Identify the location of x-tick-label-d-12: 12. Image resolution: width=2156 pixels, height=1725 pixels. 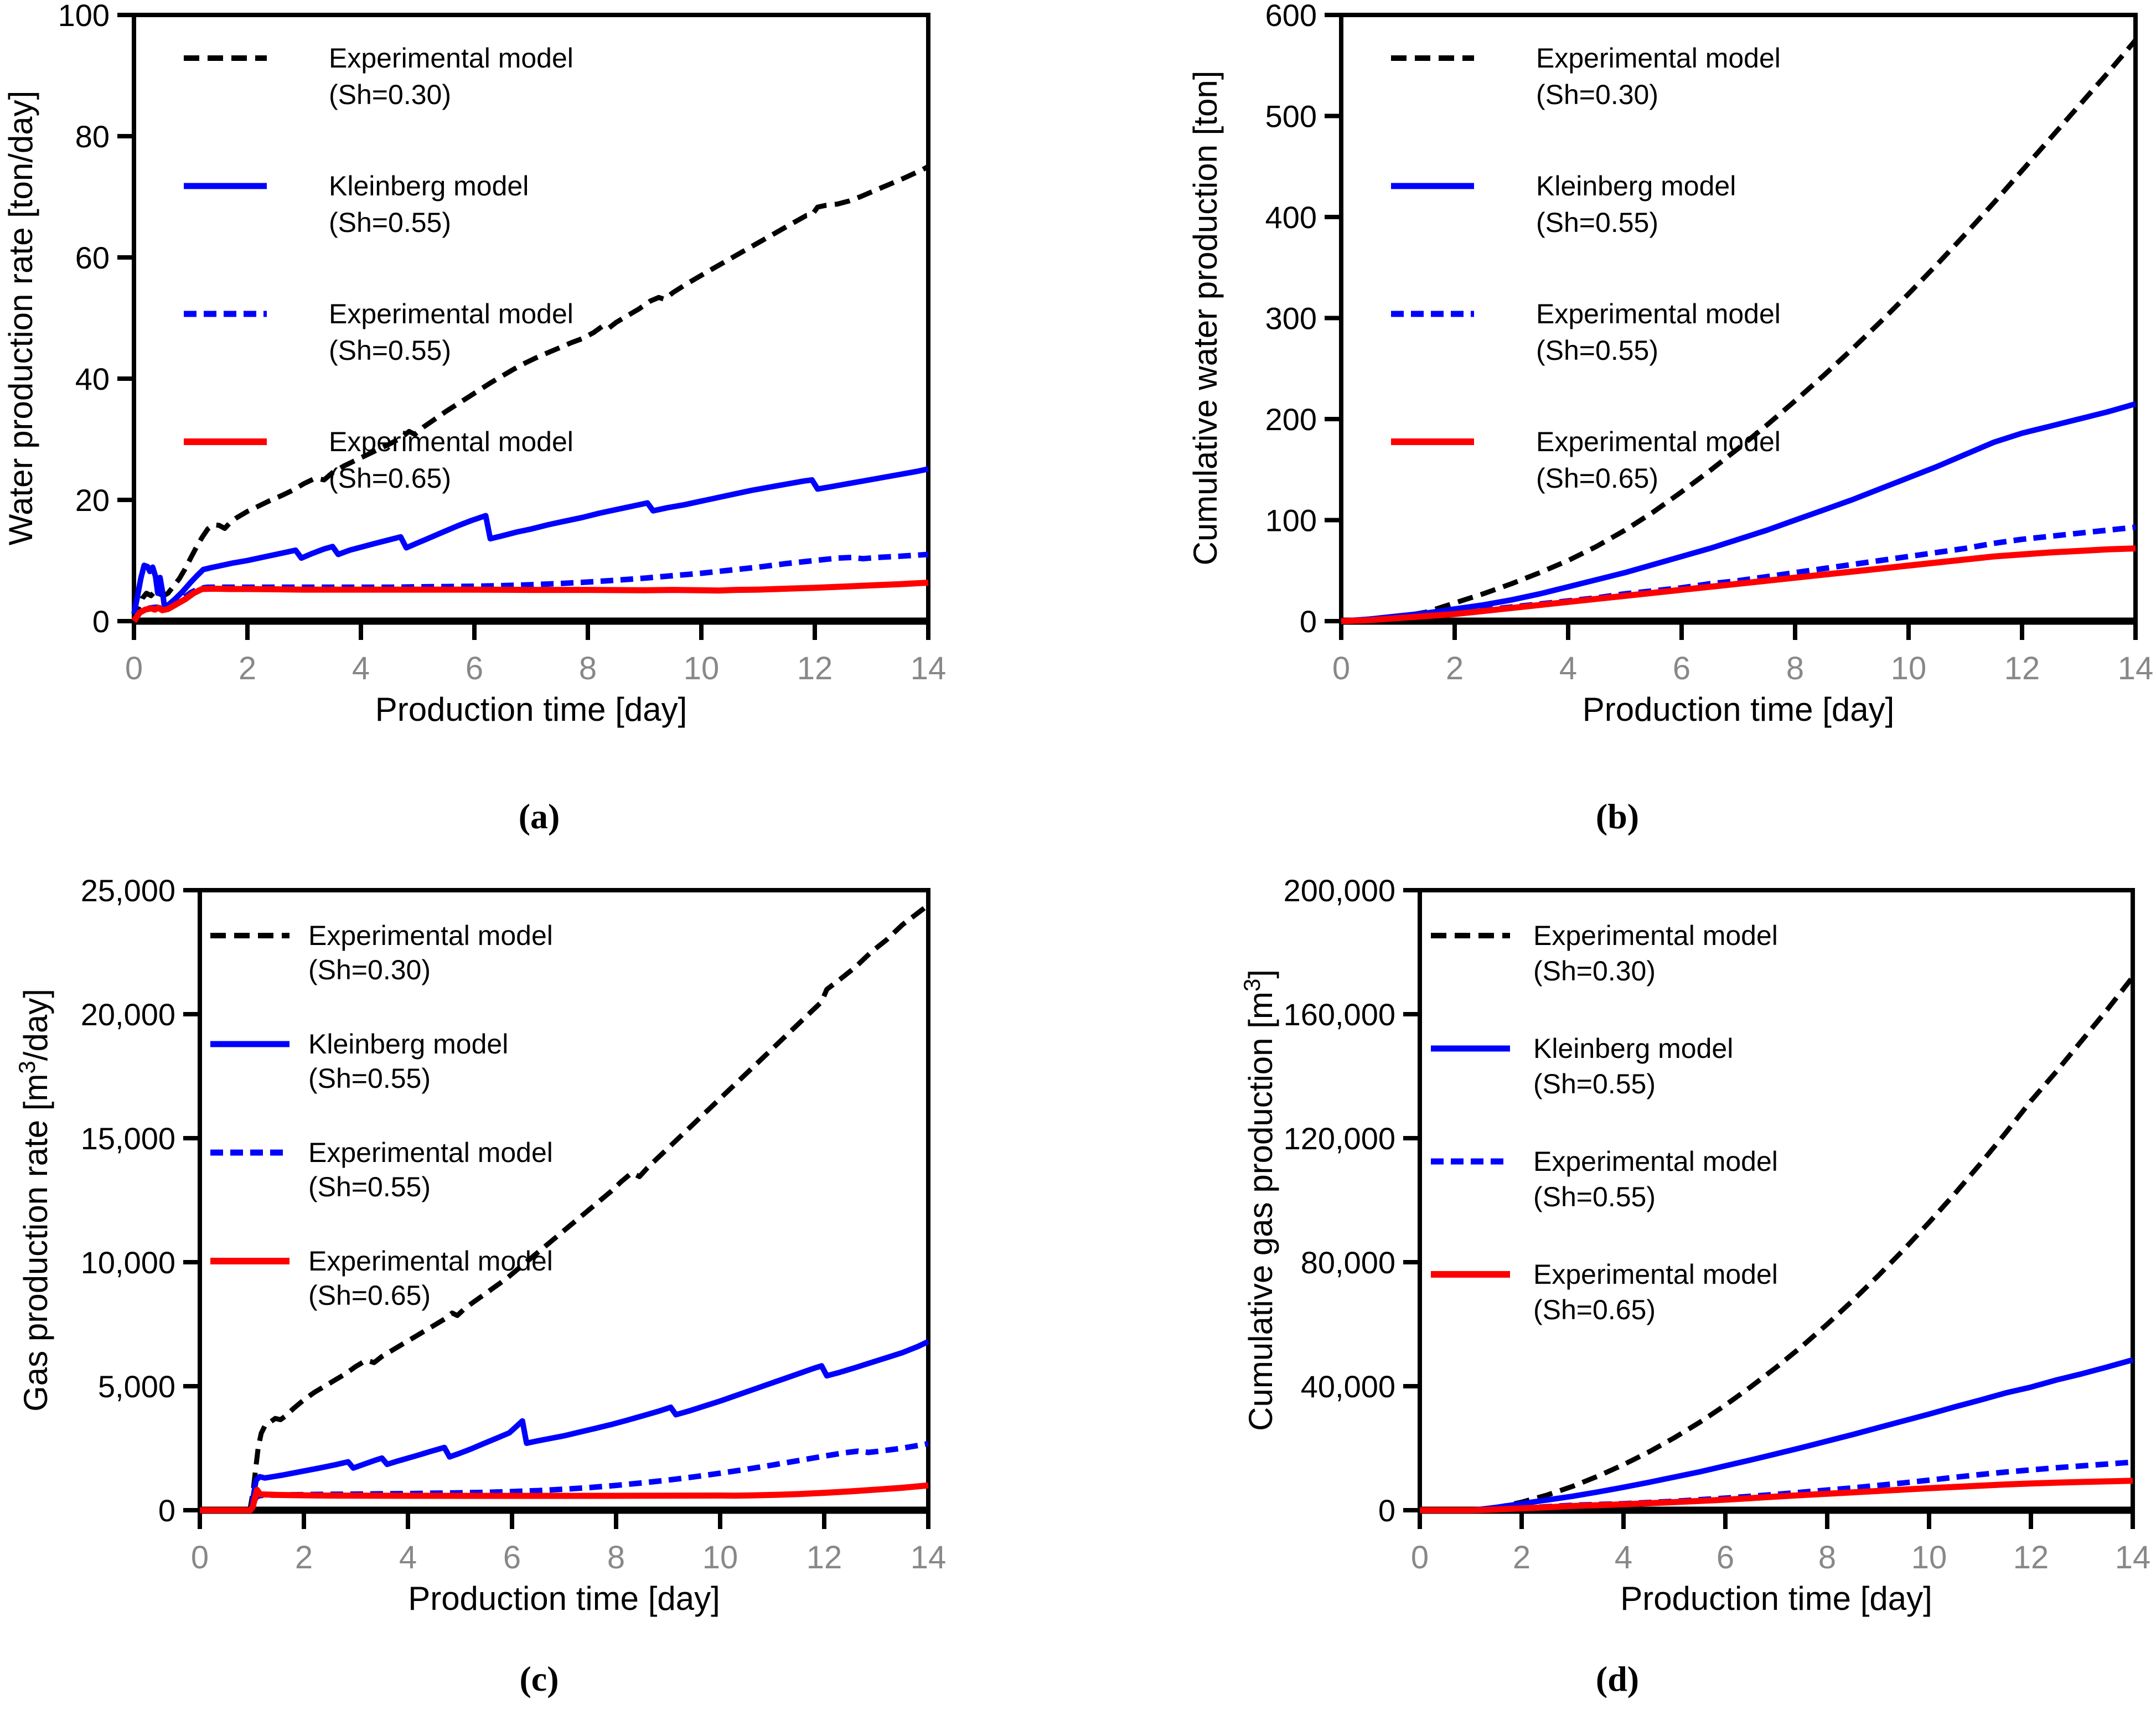
(2031, 1558).